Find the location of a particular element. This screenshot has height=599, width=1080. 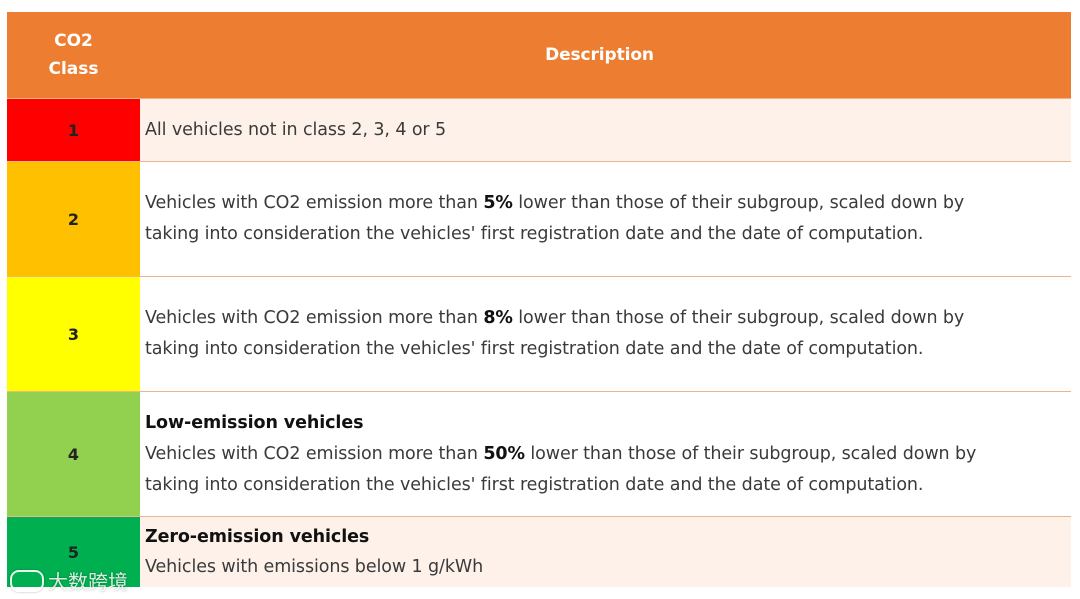

class-cell: 3 is located at coordinates (73, 334).